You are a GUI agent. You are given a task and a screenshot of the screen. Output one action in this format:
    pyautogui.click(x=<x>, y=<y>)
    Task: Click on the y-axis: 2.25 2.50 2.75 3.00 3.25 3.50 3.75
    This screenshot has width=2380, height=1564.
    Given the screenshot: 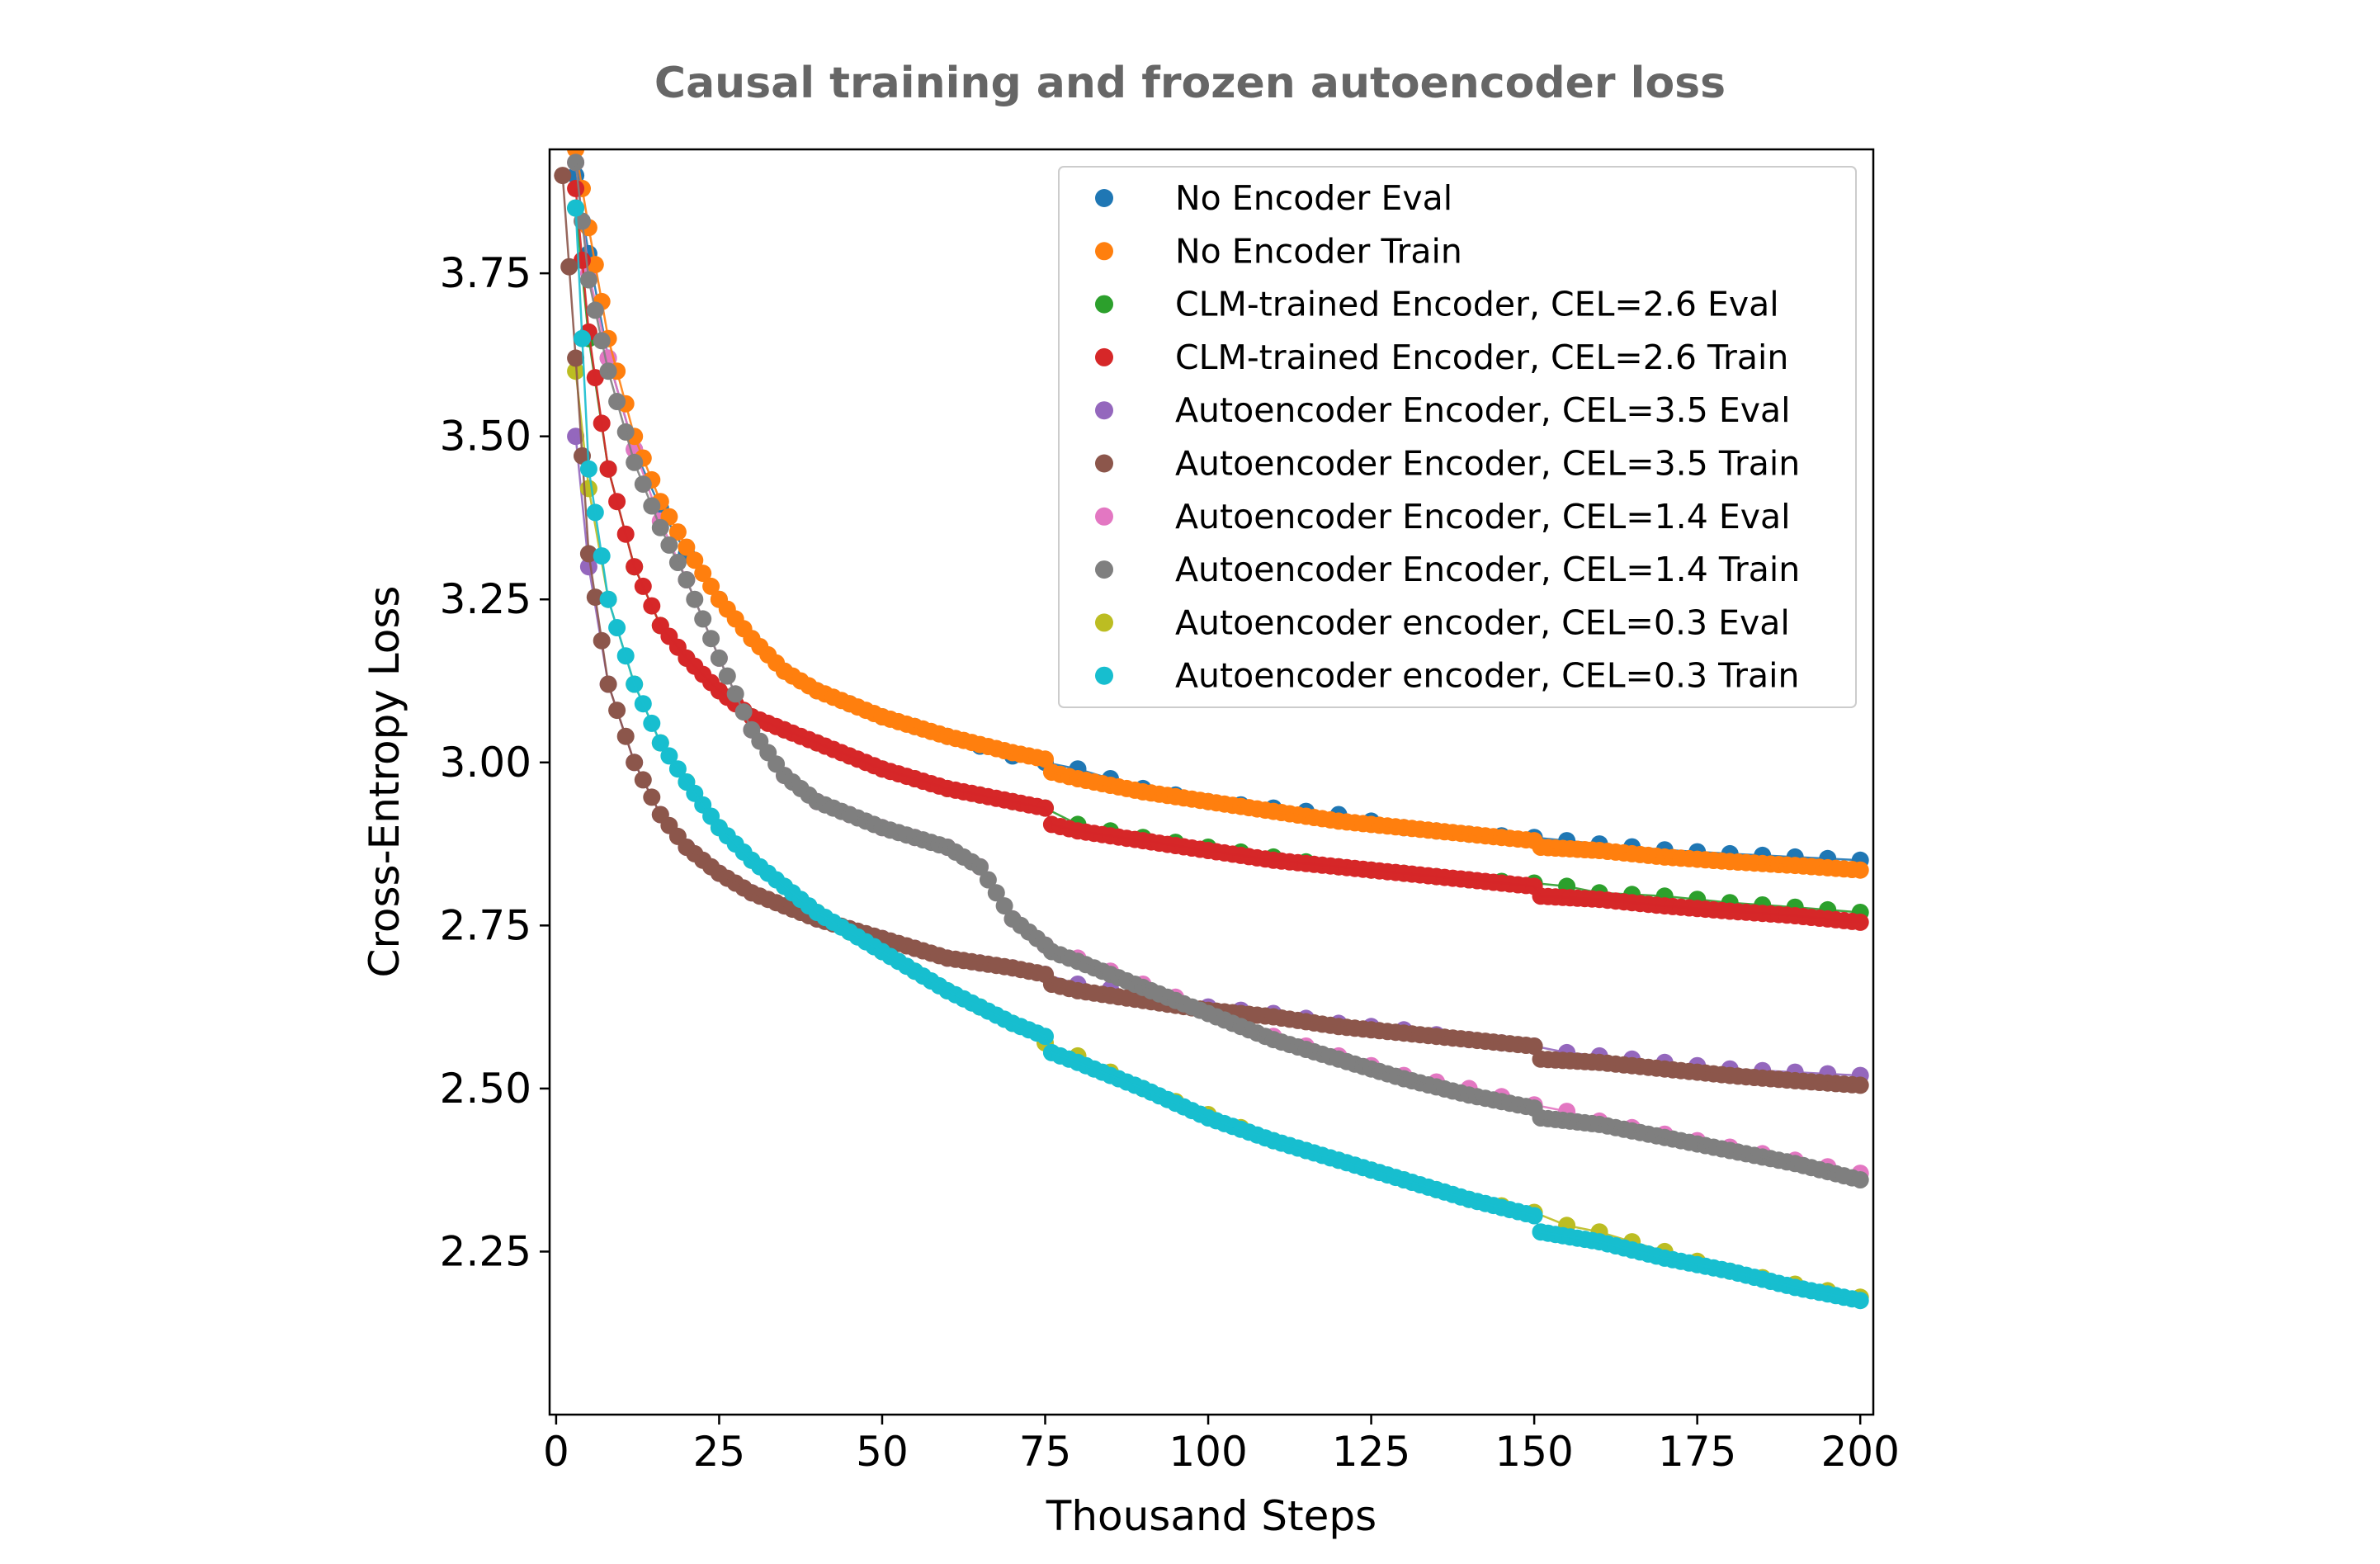 What is the action you would take?
    pyautogui.click(x=495, y=762)
    